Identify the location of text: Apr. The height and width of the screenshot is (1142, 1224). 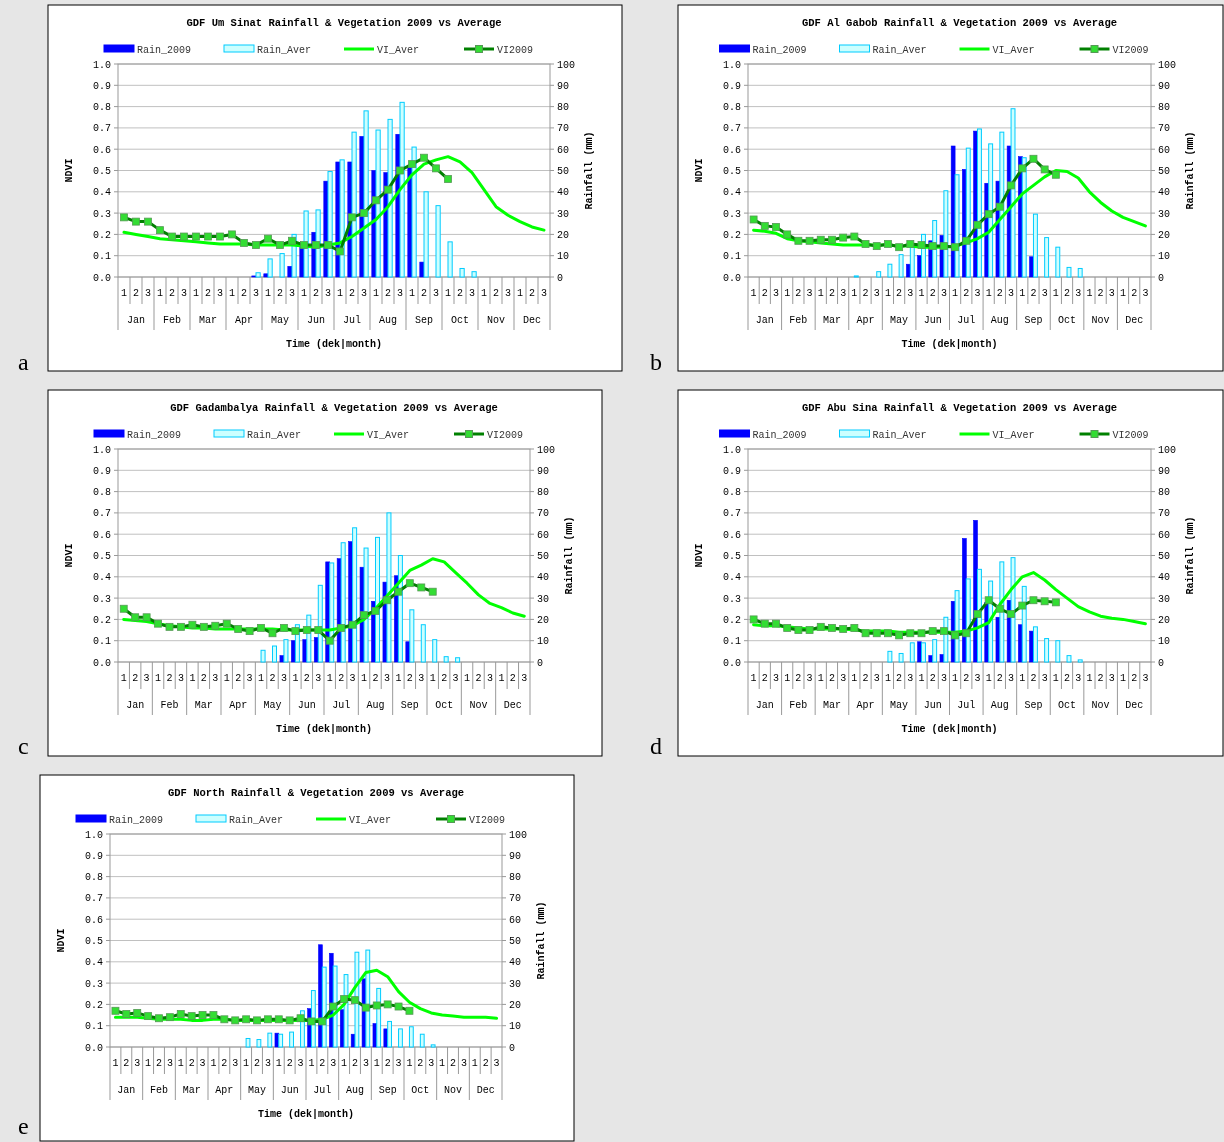
(244, 320).